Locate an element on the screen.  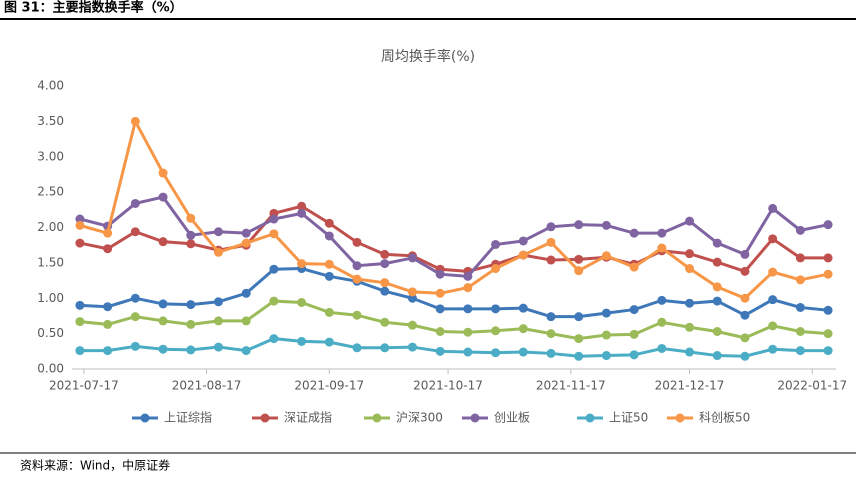
x-tick-label: 2021-10-17 is located at coordinates (448, 386).